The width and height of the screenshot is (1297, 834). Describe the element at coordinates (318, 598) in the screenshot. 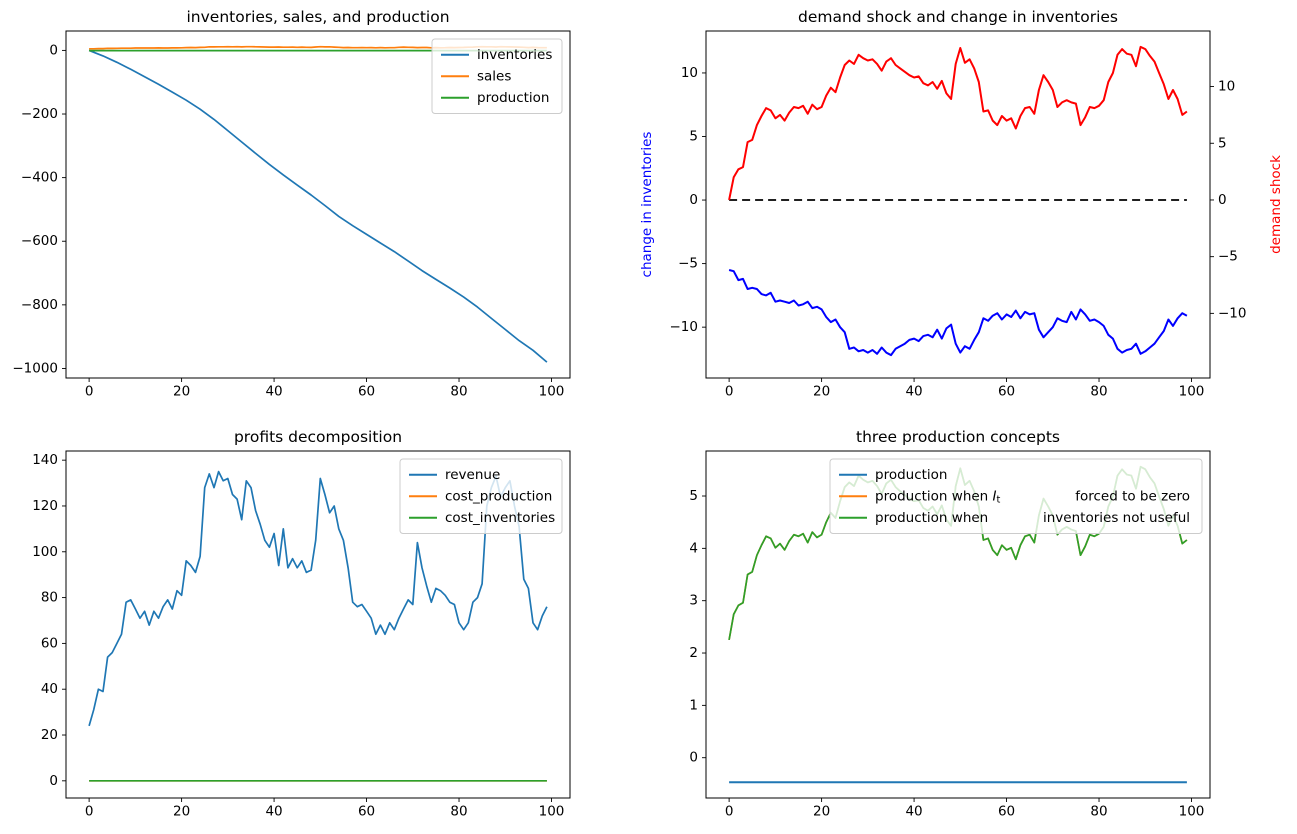

I see `series-revenue` at that location.